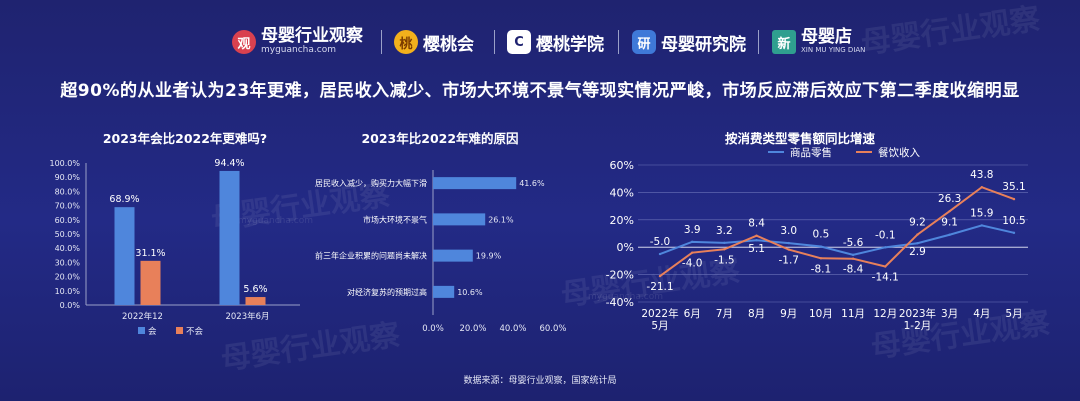 Image resolution: width=1080 pixels, height=401 pixels. I want to click on logo-xinmuyingdian-text: 母婴店 XIN MU YING DIAN, so click(833, 41).